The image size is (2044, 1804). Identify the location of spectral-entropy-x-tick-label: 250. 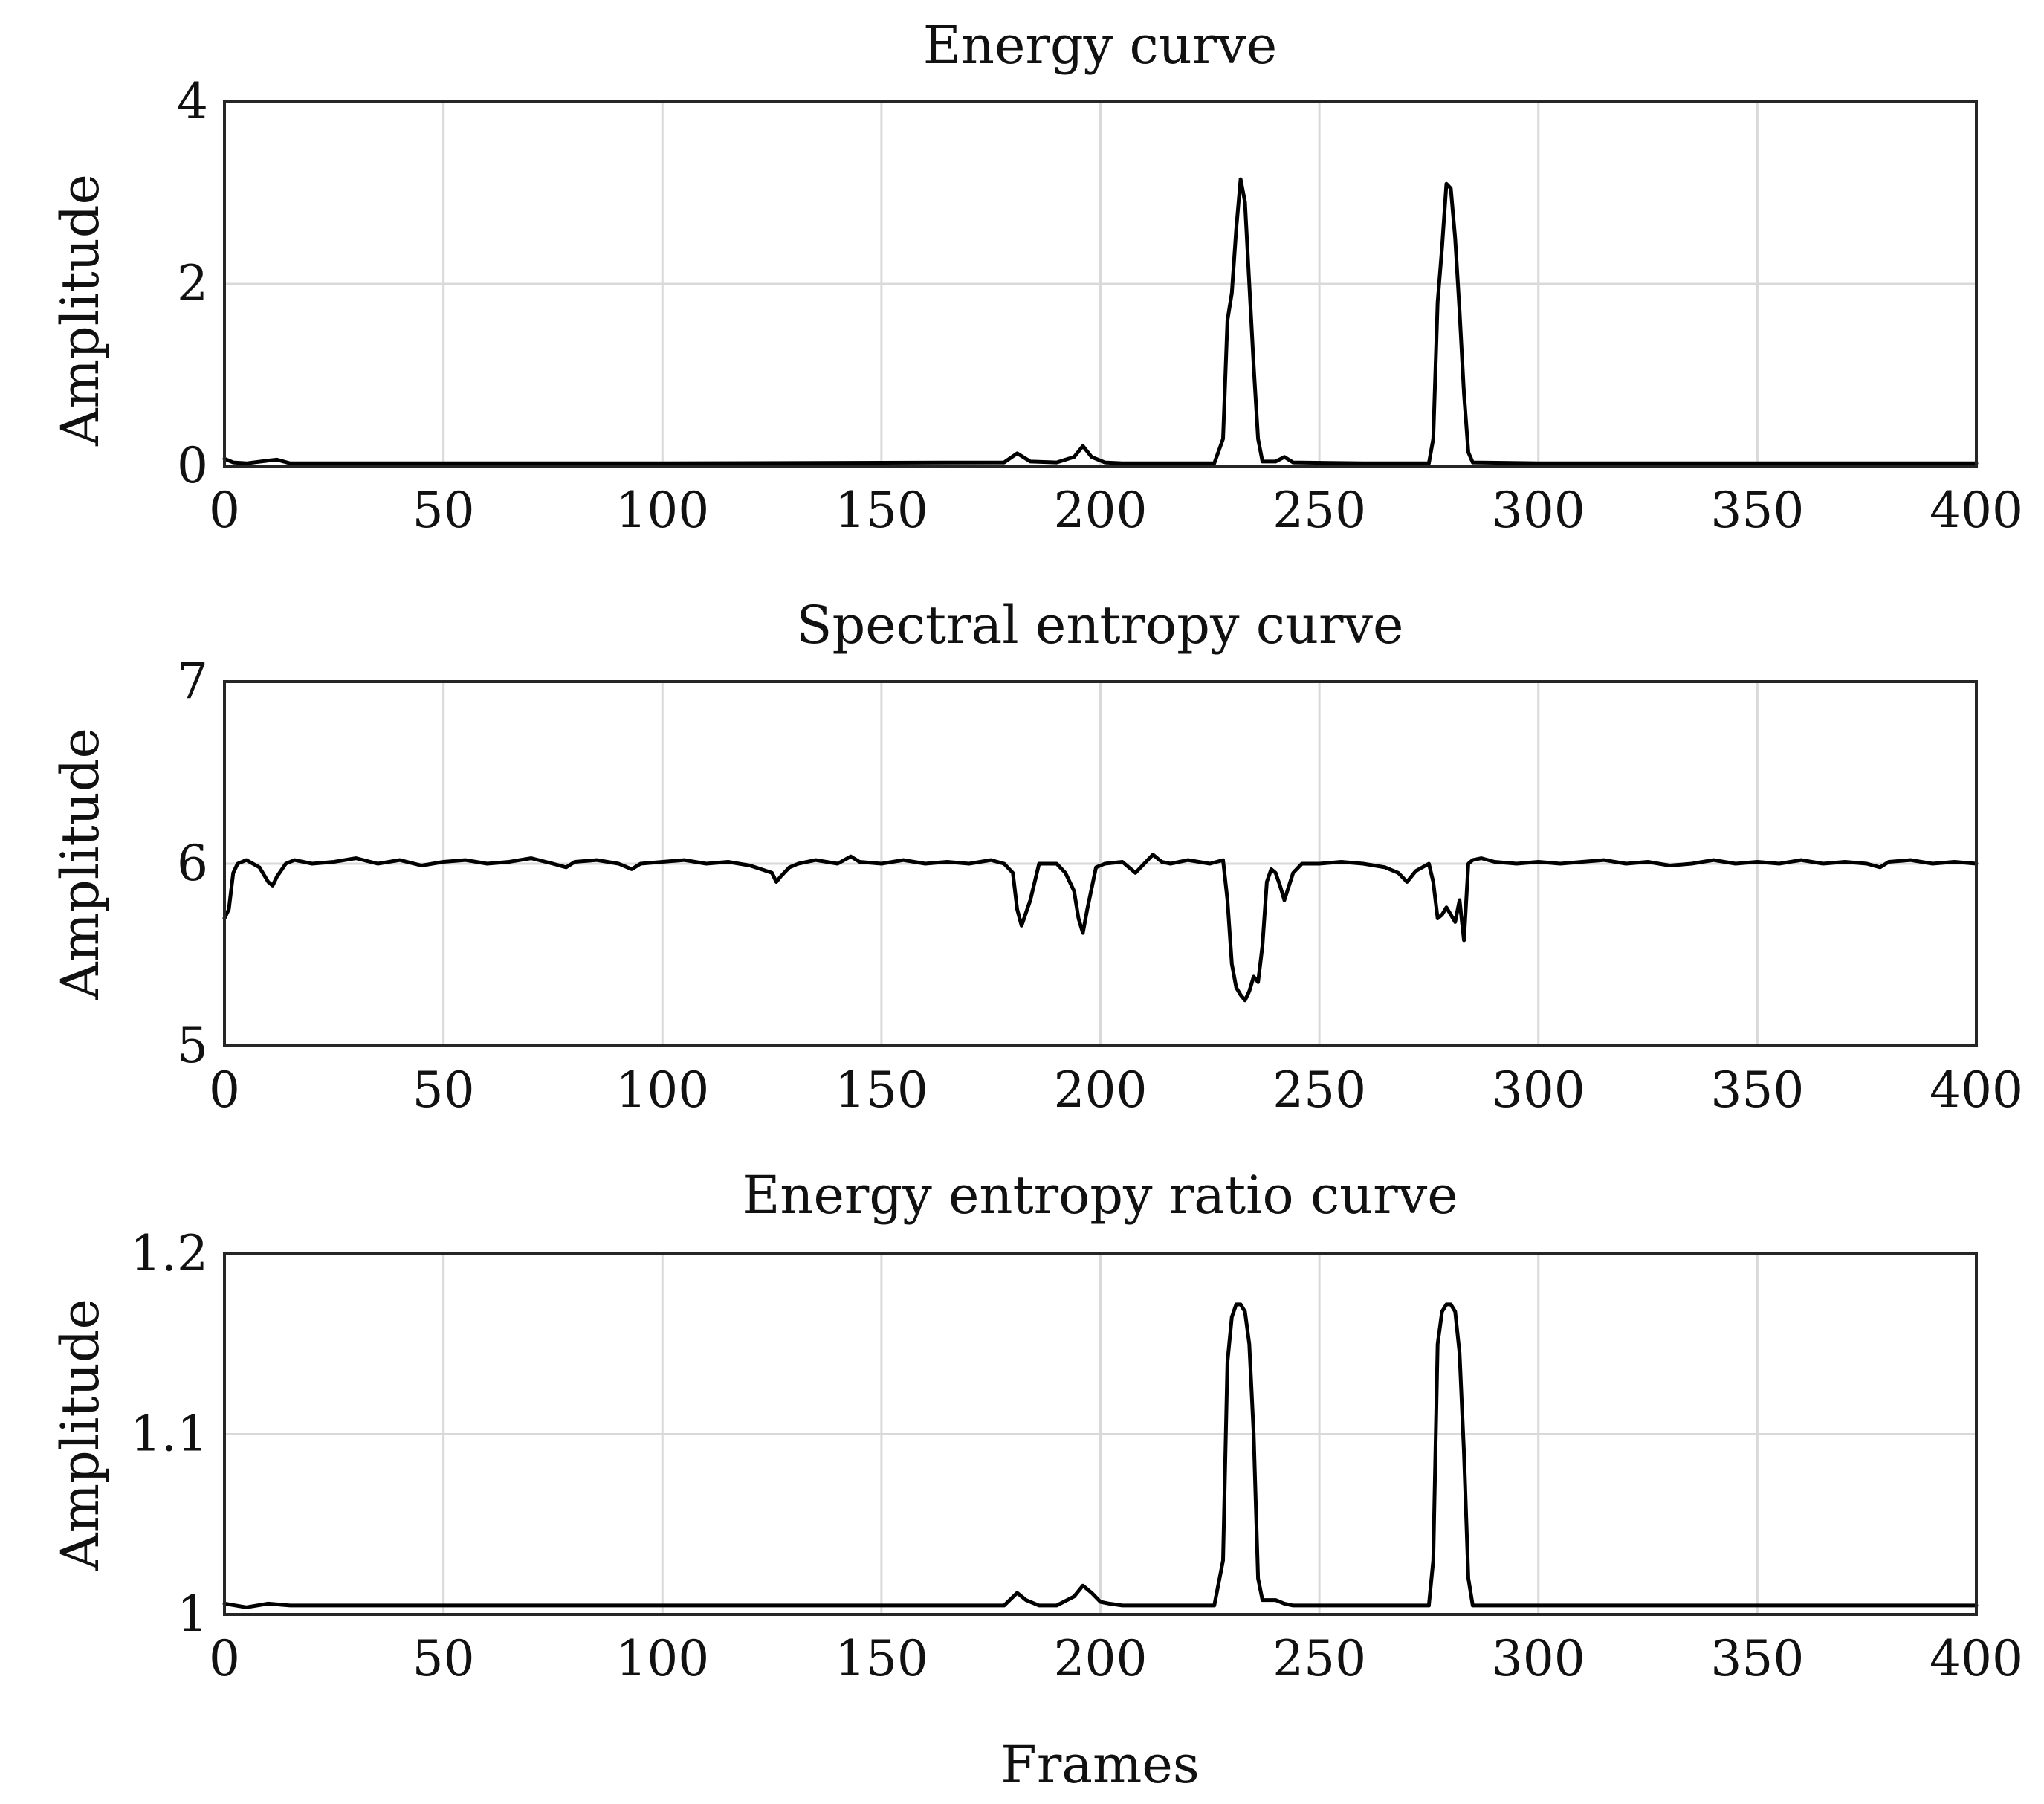
(1319, 1090).